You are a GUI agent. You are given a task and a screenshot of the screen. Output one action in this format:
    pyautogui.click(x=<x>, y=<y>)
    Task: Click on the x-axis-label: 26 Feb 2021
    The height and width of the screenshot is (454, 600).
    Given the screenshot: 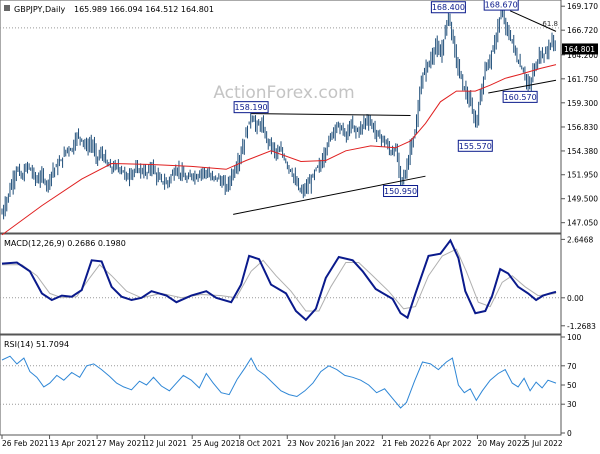 What is the action you would take?
    pyautogui.click(x=25, y=443)
    